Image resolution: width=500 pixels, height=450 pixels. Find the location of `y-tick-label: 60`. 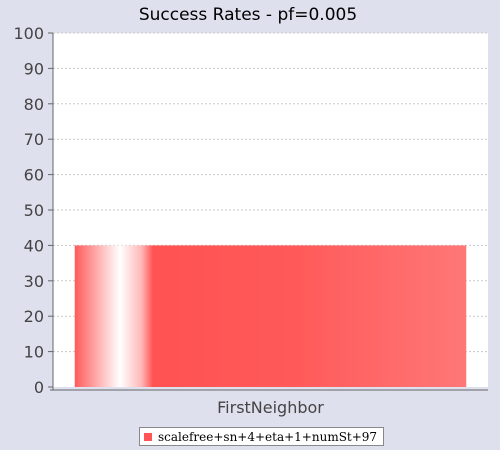

y-tick-label: 60 is located at coordinates (34, 175).